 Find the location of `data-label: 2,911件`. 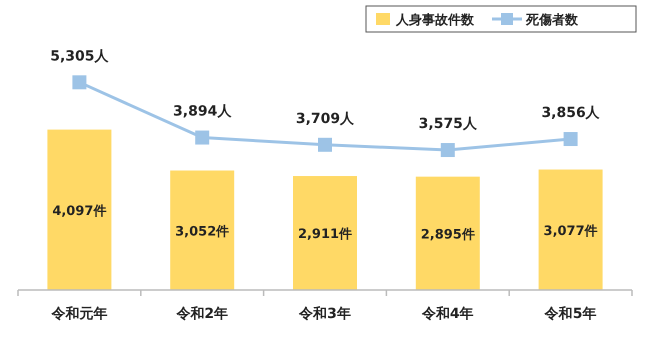

data-label: 2,911件 is located at coordinates (325, 234).